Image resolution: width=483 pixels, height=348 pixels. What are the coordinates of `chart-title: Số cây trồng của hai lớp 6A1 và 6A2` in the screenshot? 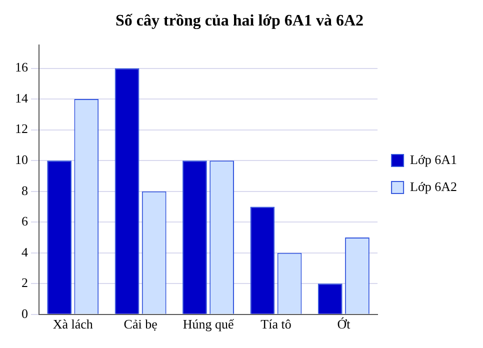 It's located at (240, 21).